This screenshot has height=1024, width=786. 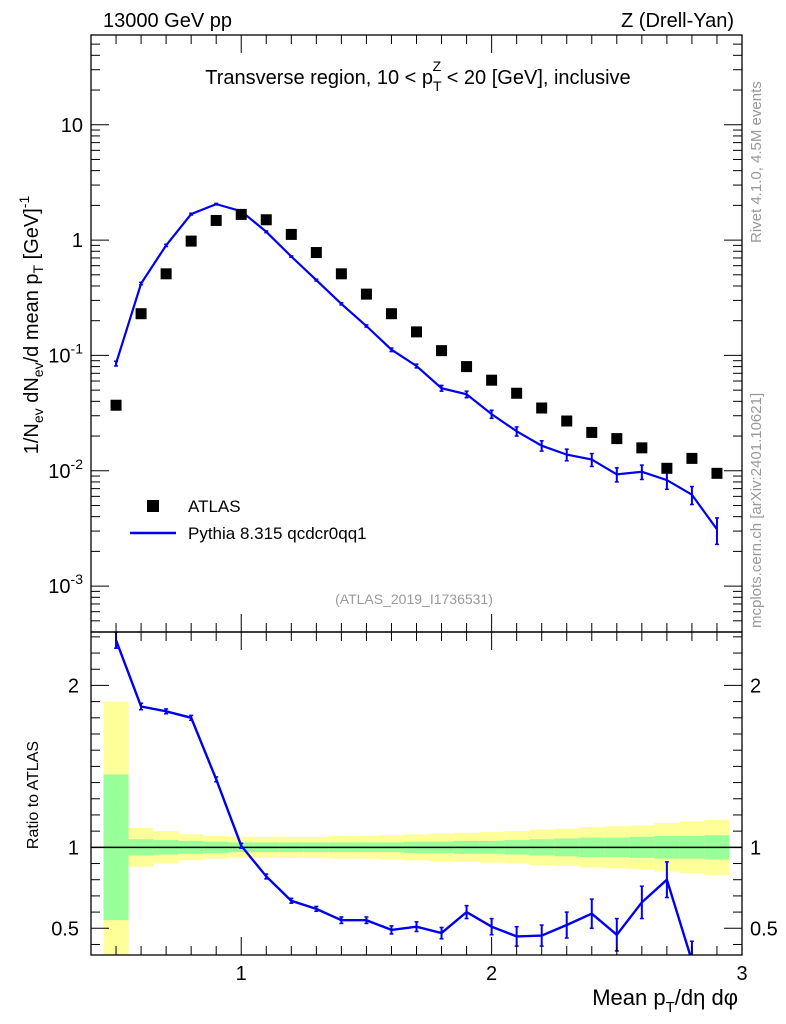 I want to click on annotation: (ATLAS_2019_I1736531), so click(x=414, y=599).